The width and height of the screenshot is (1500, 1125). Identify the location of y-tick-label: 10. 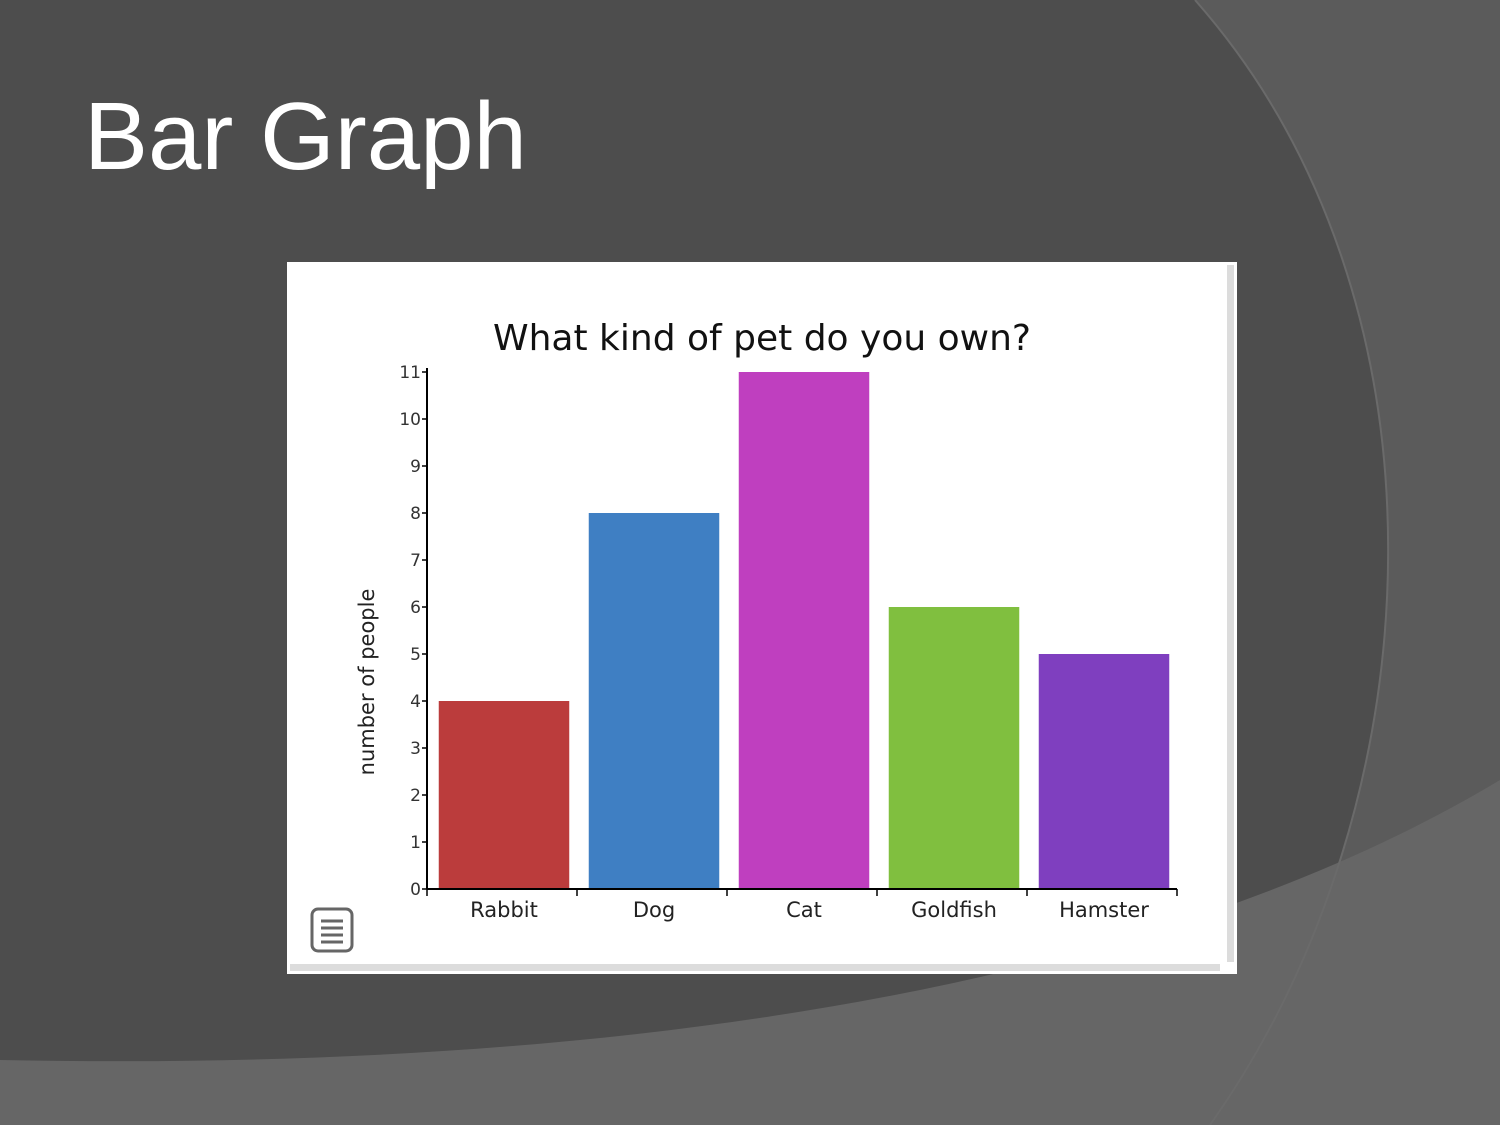
(410, 420).